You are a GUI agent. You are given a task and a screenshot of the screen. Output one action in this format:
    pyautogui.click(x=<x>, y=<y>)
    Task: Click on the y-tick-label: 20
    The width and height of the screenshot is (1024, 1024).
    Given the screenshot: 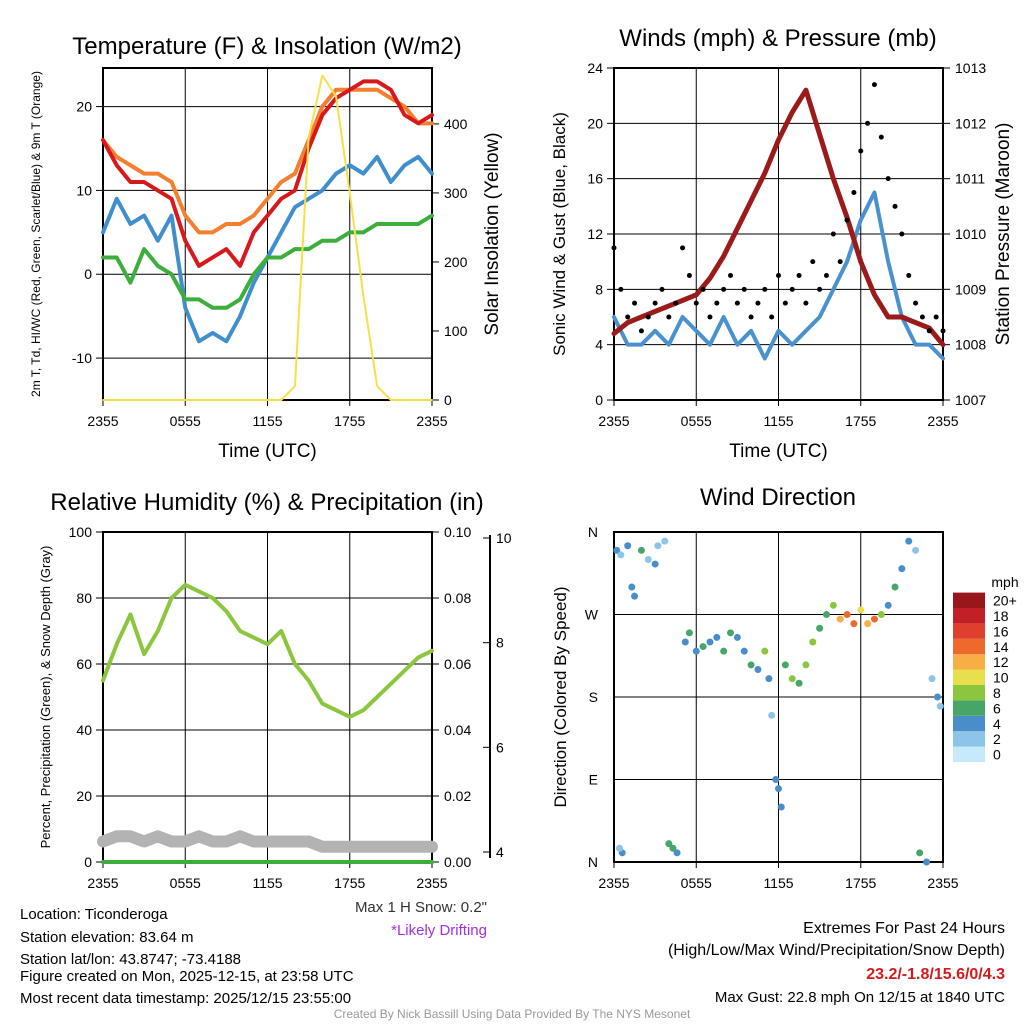 What is the action you would take?
    pyautogui.click(x=84, y=107)
    